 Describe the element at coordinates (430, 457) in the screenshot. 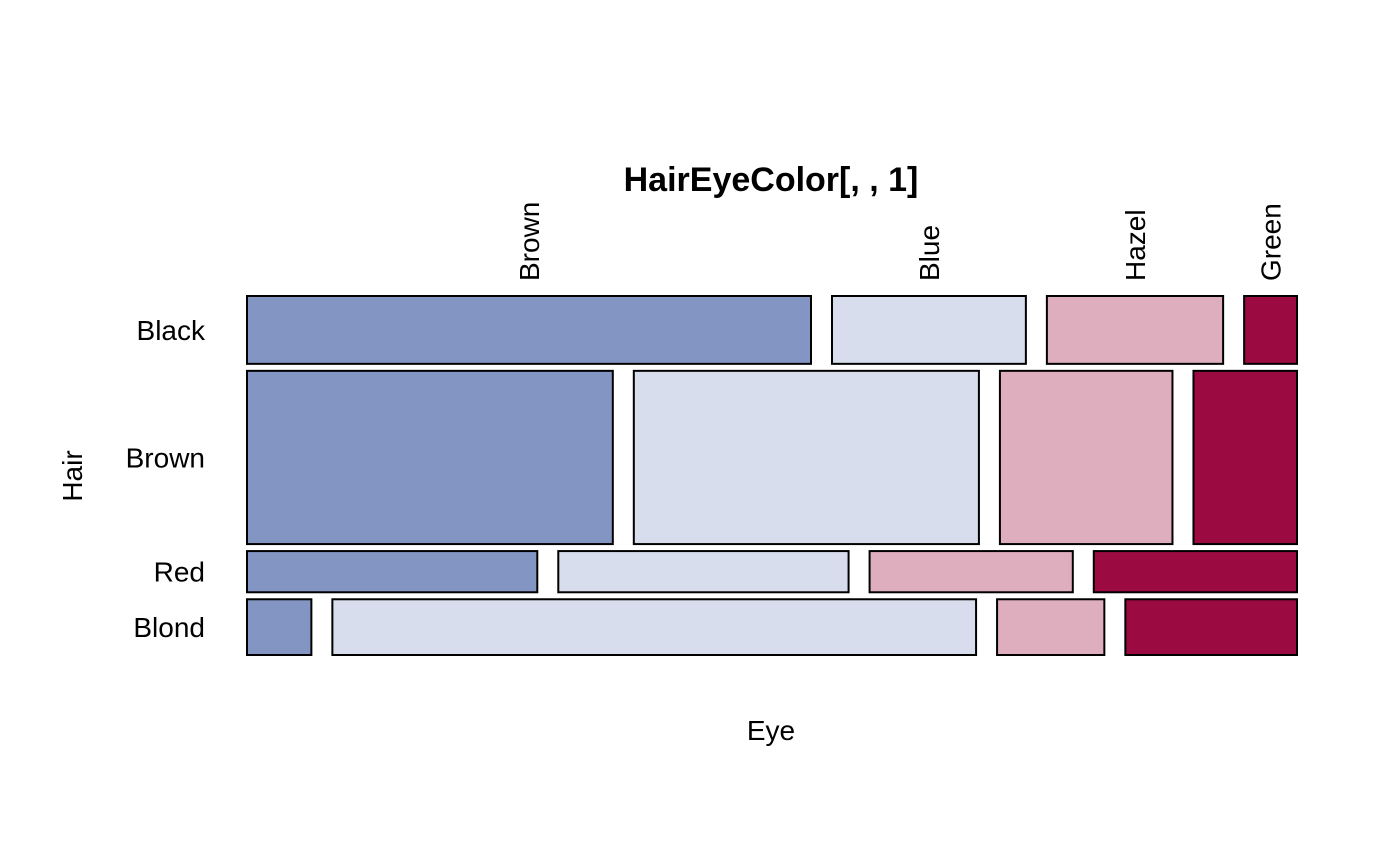

I see `mosaic-cell-brown-brown` at that location.